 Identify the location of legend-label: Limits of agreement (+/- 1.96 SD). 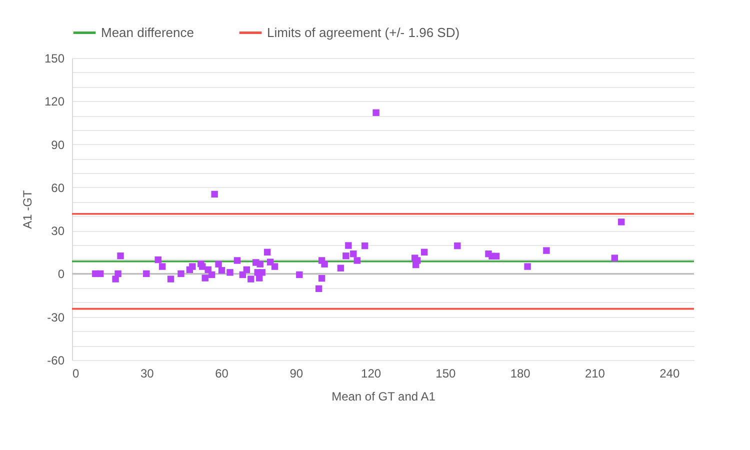
(363, 32).